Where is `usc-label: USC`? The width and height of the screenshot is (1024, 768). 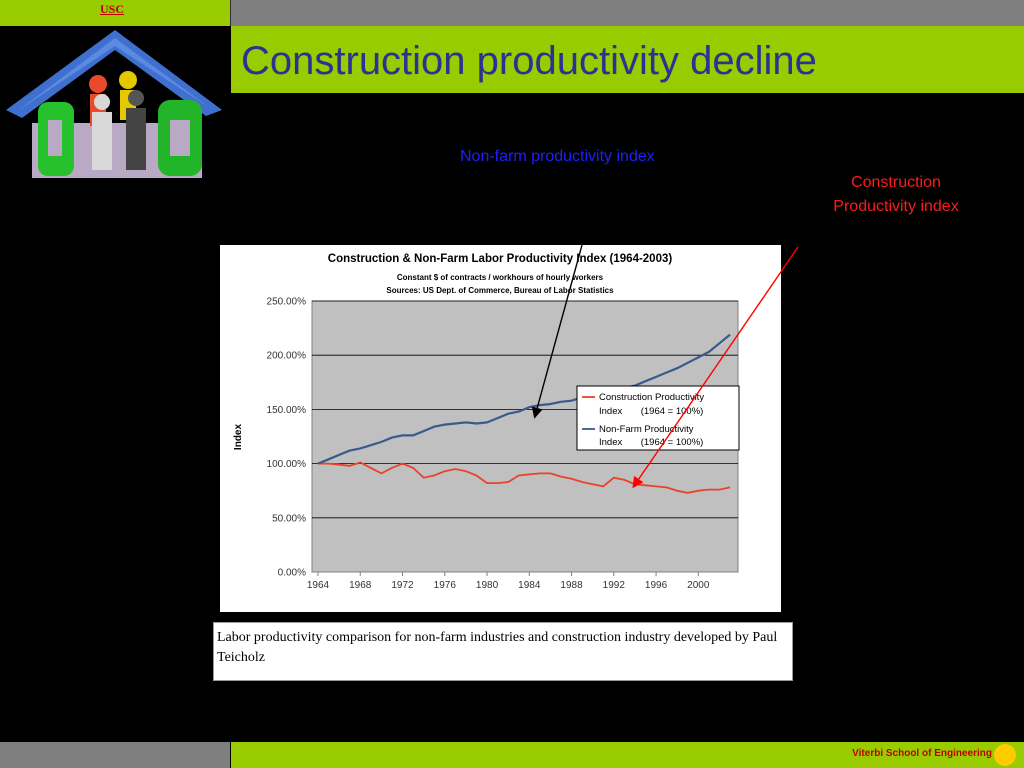 usc-label: USC is located at coordinates (112, 9).